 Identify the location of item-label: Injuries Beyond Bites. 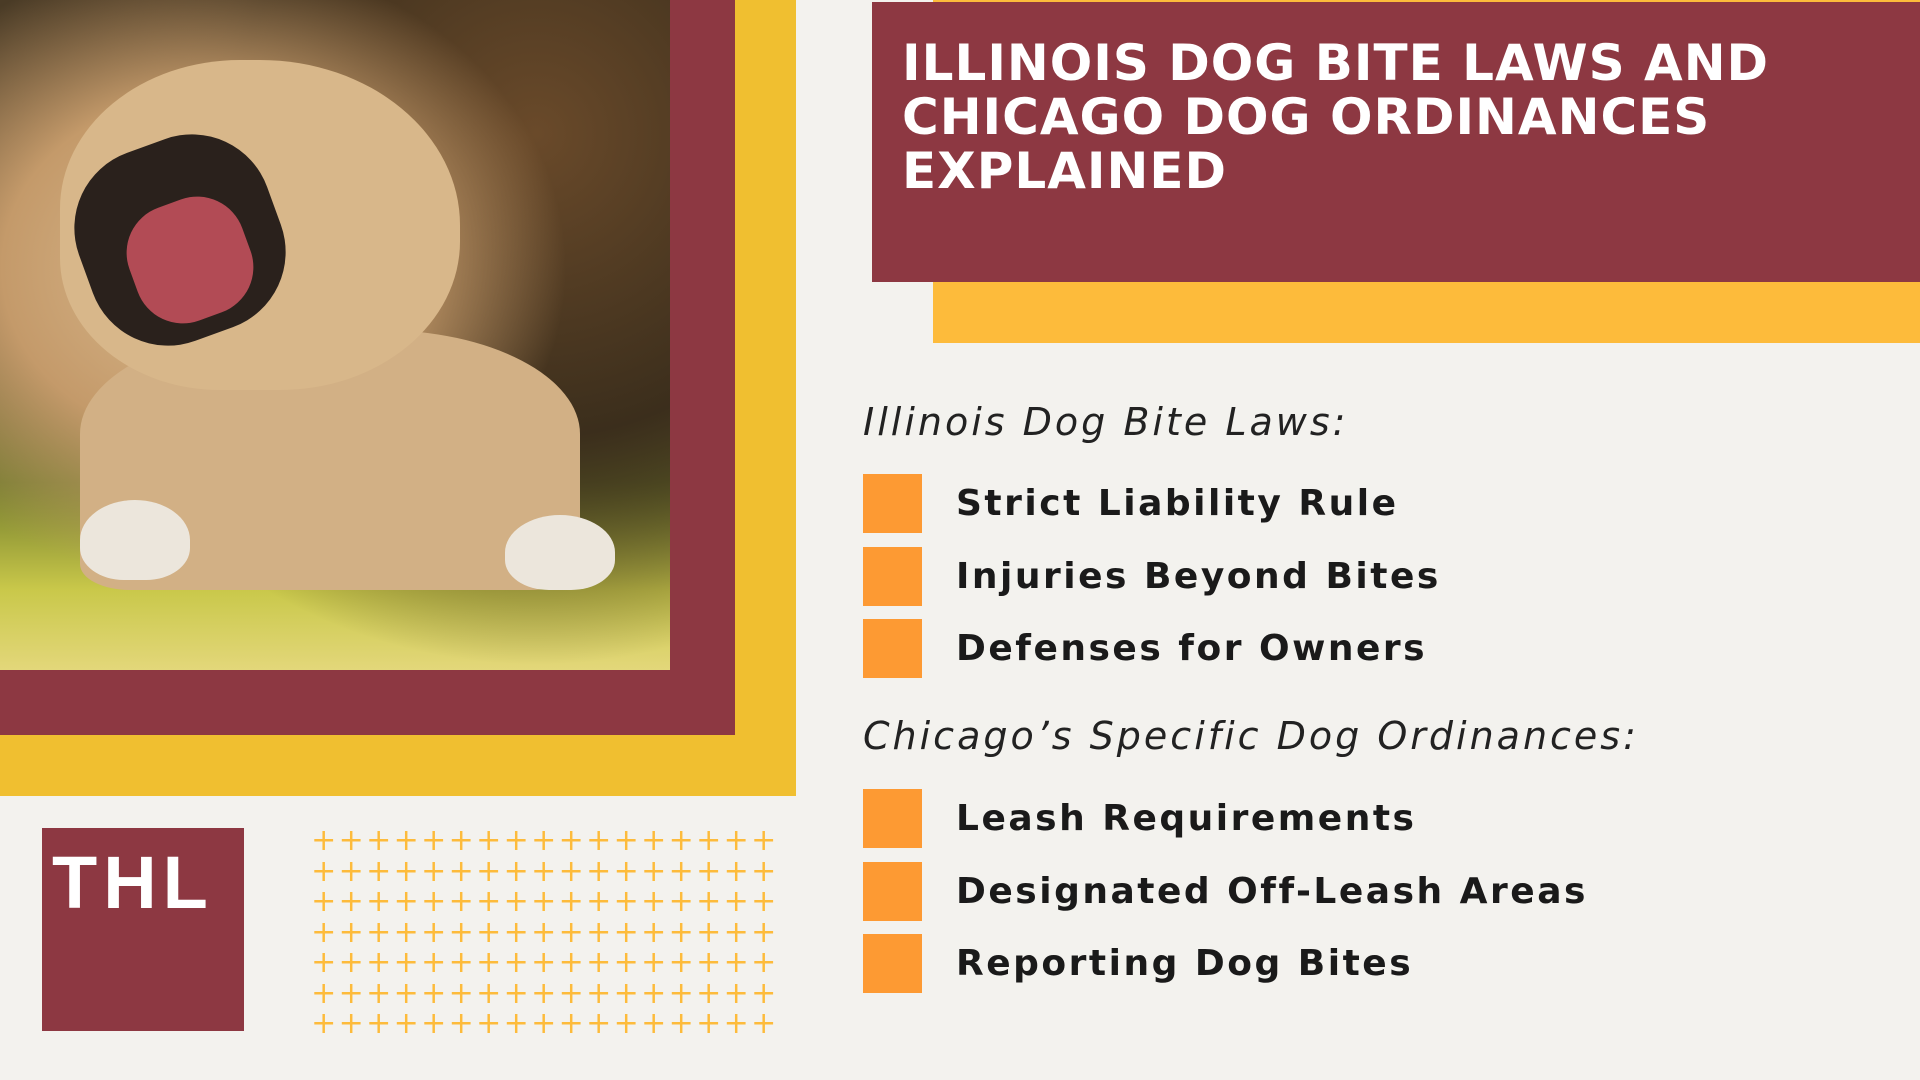
(1198, 576).